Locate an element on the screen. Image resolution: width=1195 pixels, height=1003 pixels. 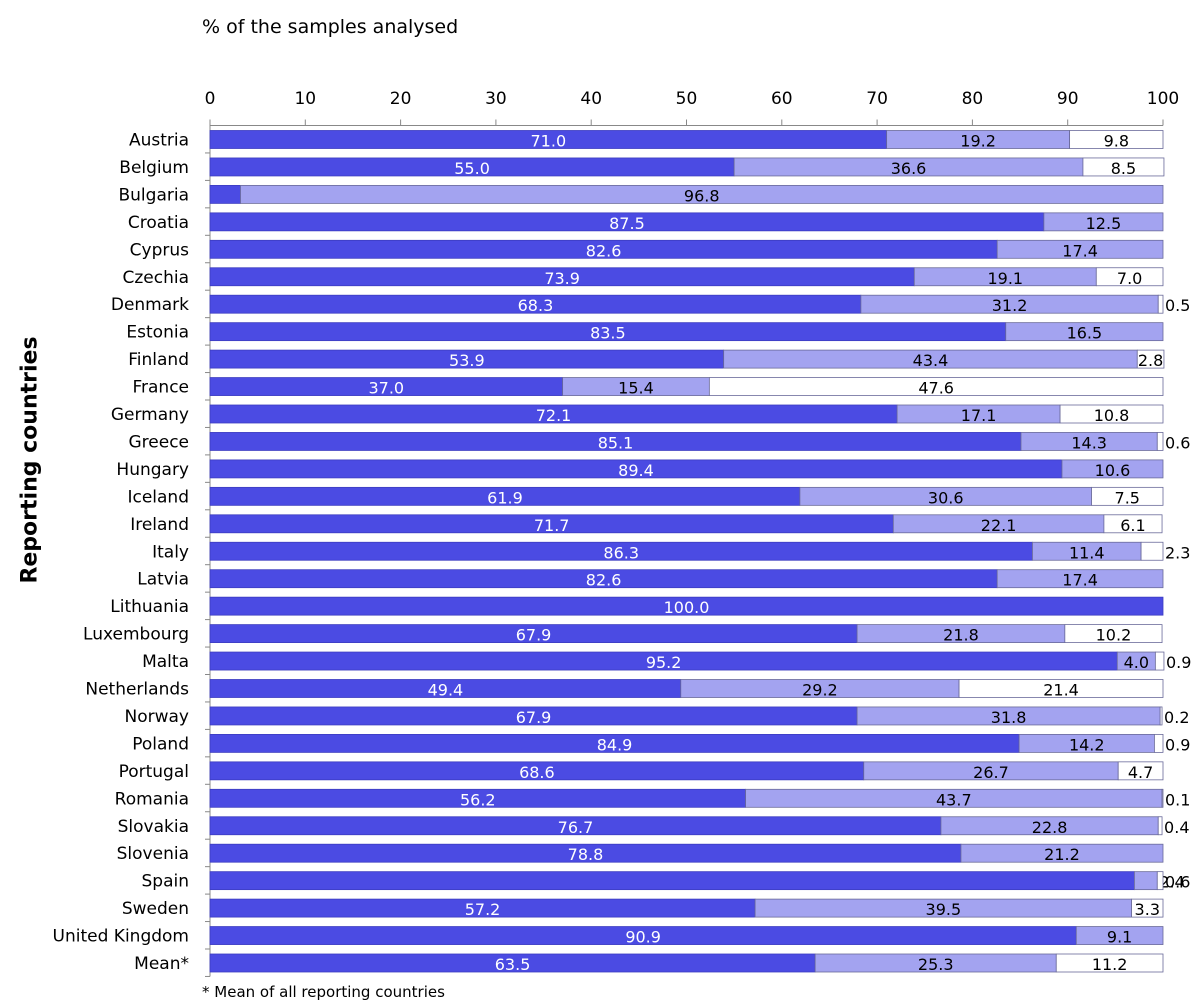
x-tick-label: 100 is located at coordinates (1163, 99).